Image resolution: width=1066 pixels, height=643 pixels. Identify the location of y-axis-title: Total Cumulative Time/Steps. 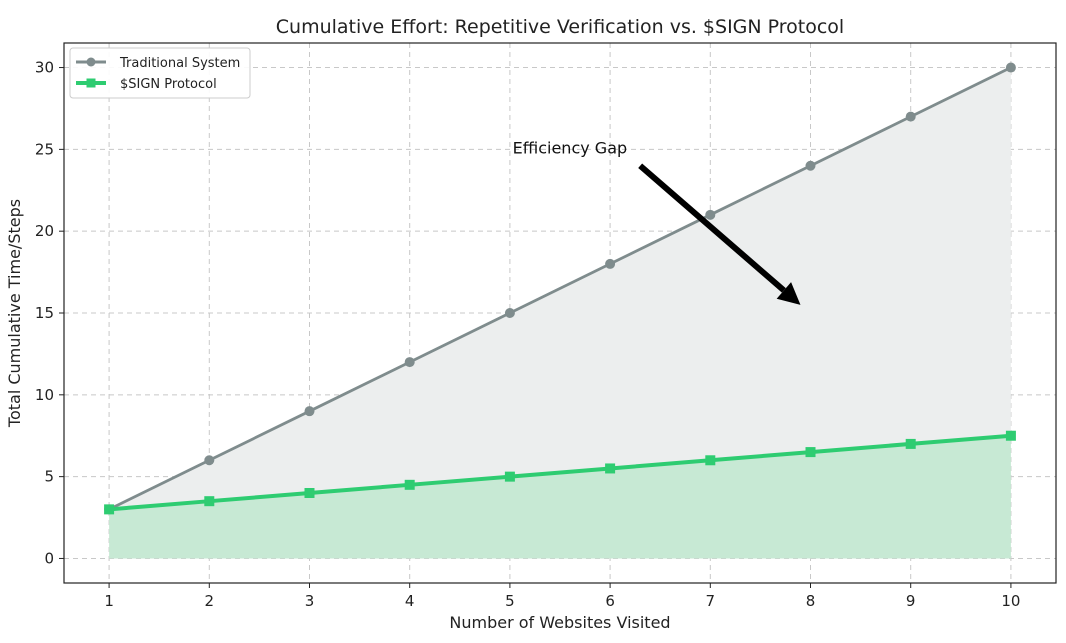
(14, 313).